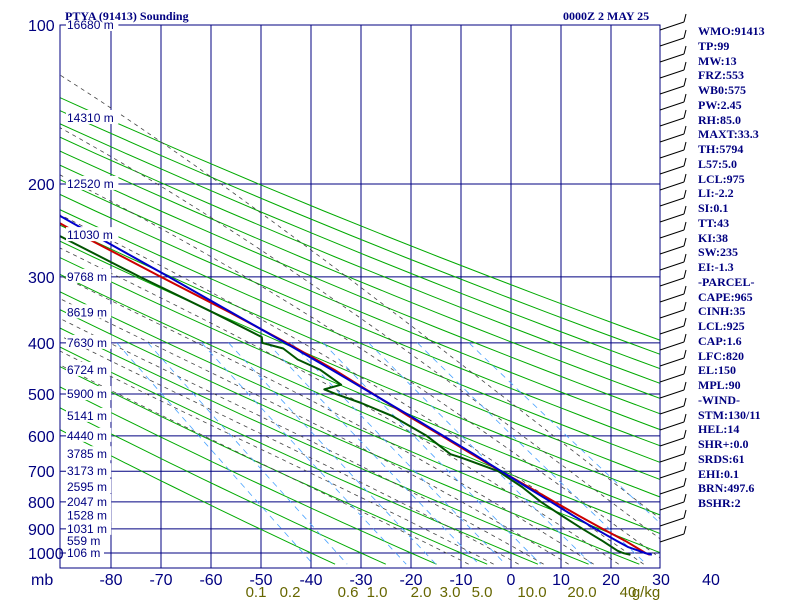  I want to click on stat-line: FRZ:553, so click(721, 75).